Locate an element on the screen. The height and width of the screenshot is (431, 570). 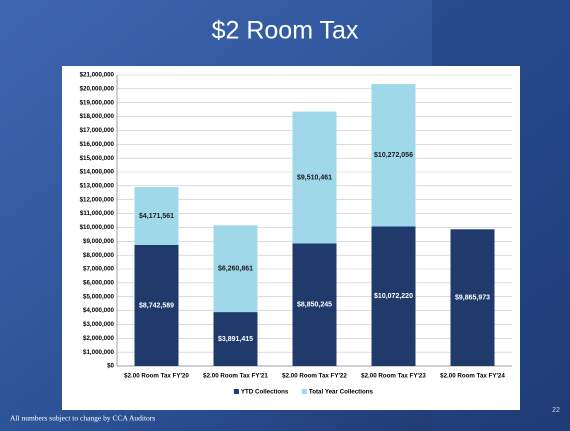
y-tick-label: $16,000,000 is located at coordinates (97, 144).